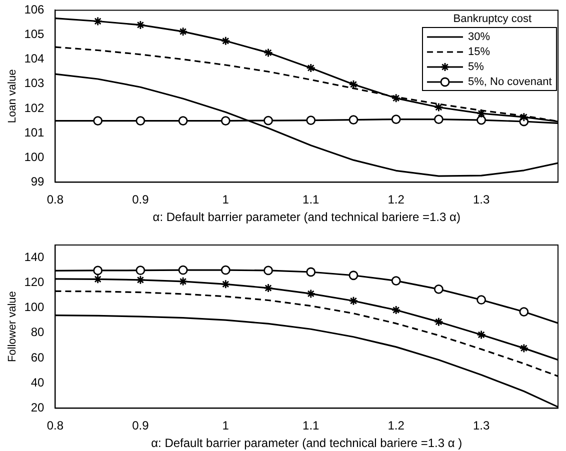 The image size is (566, 451). What do you see at coordinates (34, 59) in the screenshot?
I see `y-tick-label: 104` at bounding box center [34, 59].